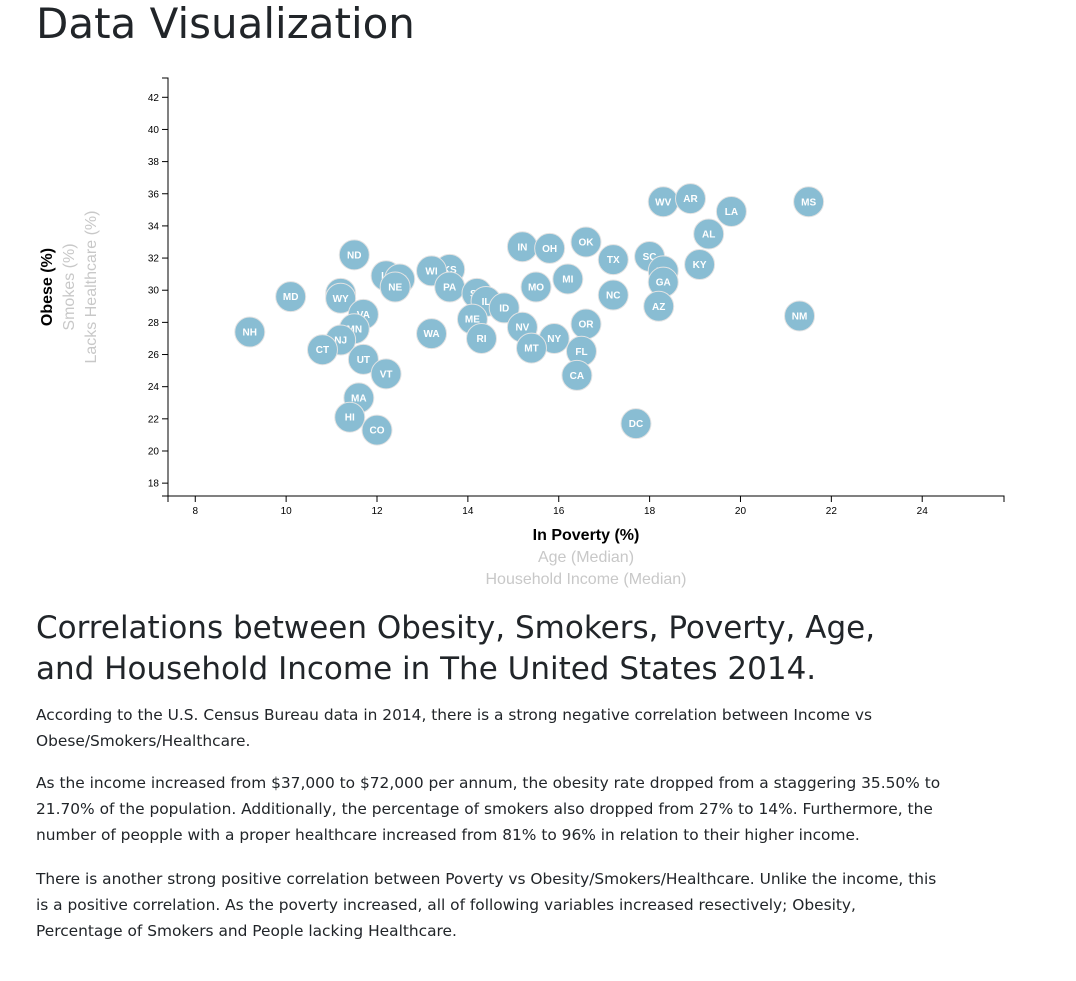 The image size is (1076, 981). I want to click on y-axis-title-option: Smokes (%), so click(69, 286).